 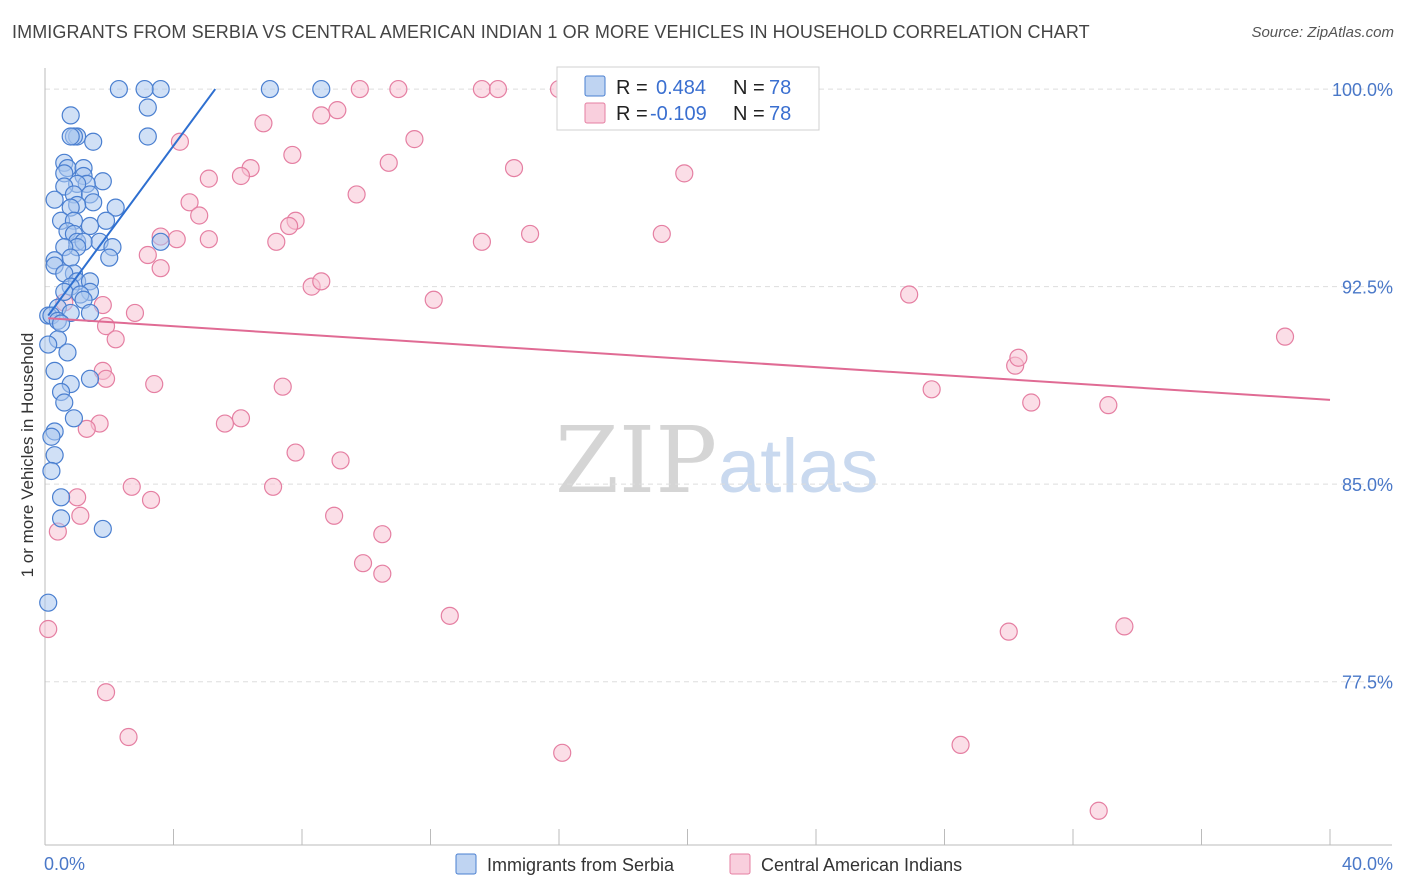 I want to click on bottom-legend-label-serbia: Immigrants from Serbia, so click(x=581, y=865).